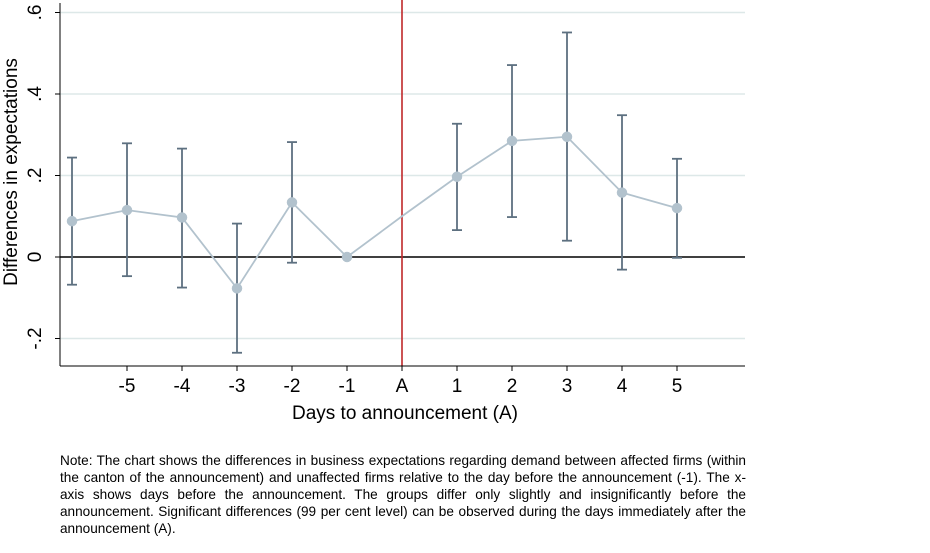 This screenshot has height=553, width=930. I want to click on x-tick-label: -2, so click(292, 386).